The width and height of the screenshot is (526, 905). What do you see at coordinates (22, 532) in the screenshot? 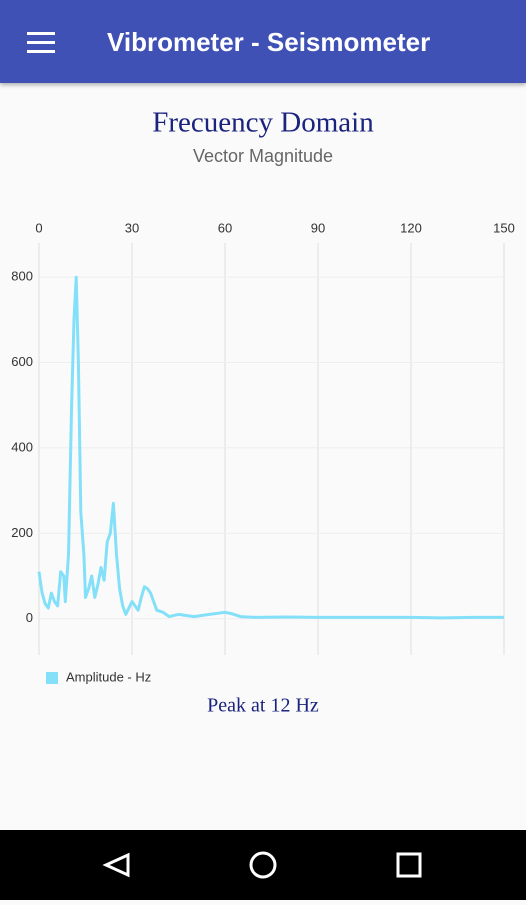
I see `y-tick-label: 200` at bounding box center [22, 532].